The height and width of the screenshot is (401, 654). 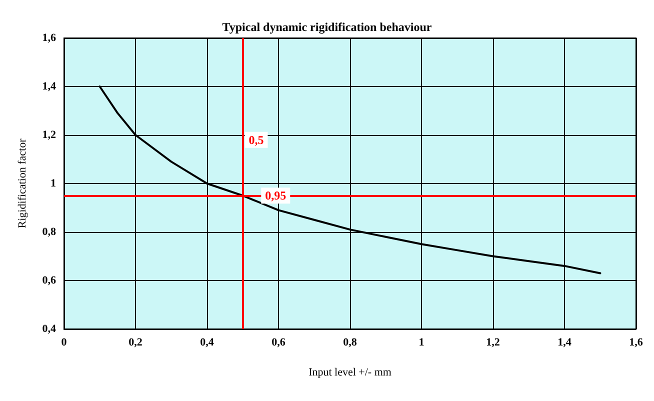 I want to click on x-tick-label: 1, so click(x=421, y=342).